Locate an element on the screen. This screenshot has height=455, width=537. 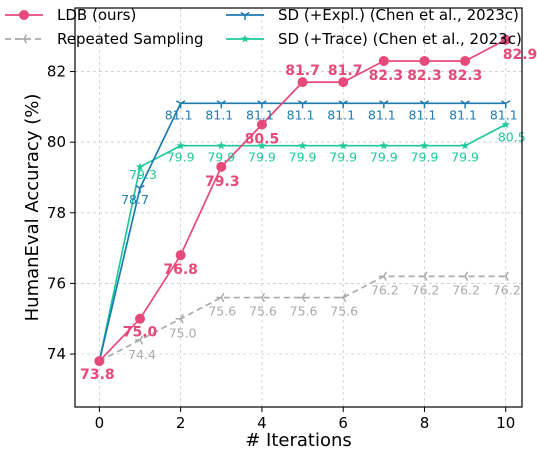
y-tick-label: 80 is located at coordinates (56, 142).